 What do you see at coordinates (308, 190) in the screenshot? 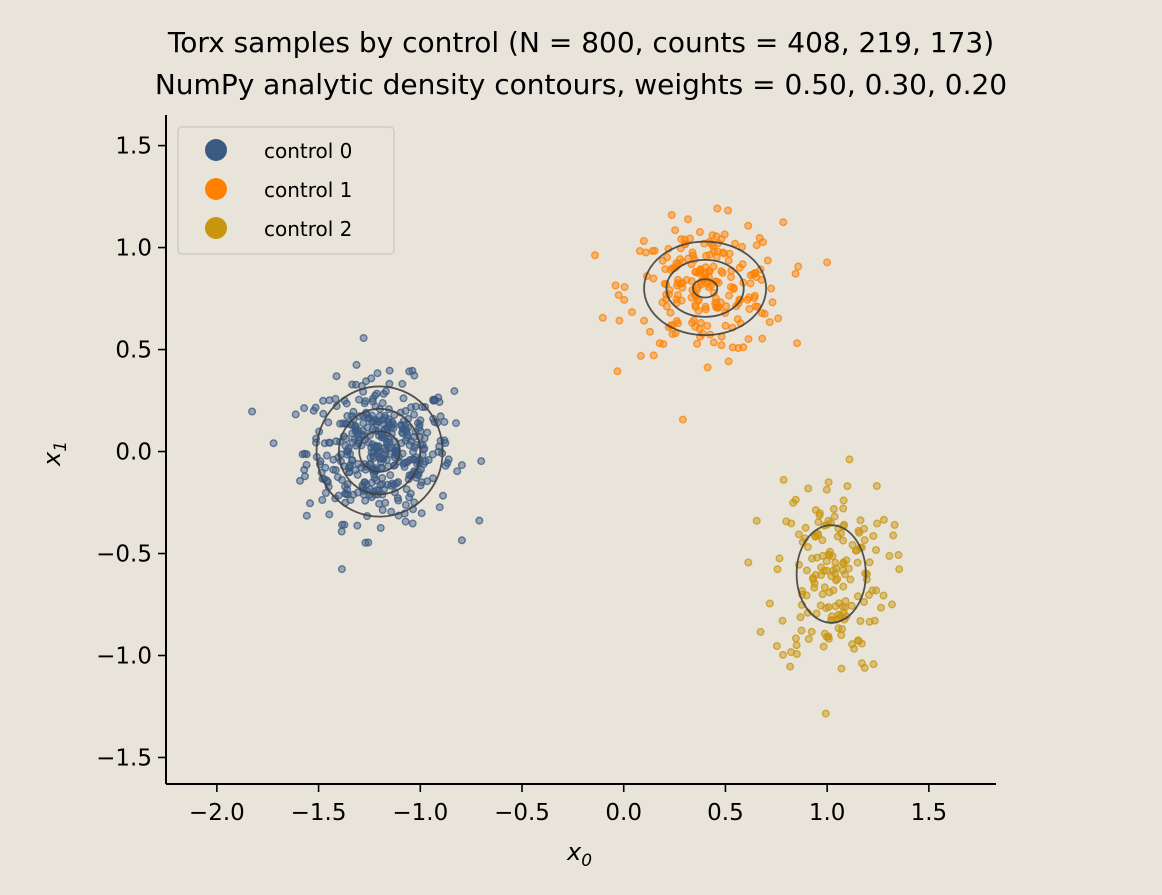
I see `legend-label-control-1: control 1` at bounding box center [308, 190].